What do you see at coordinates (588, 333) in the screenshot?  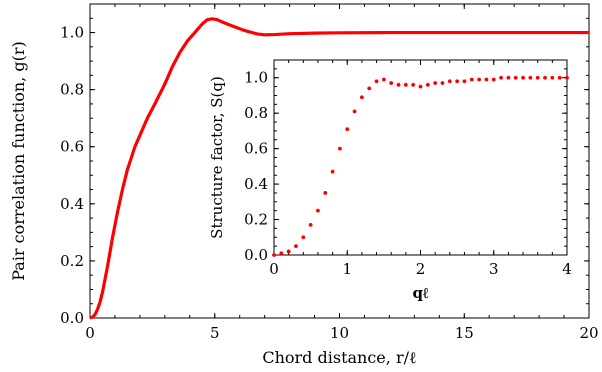 I see `main-xtick-label: 20` at bounding box center [588, 333].